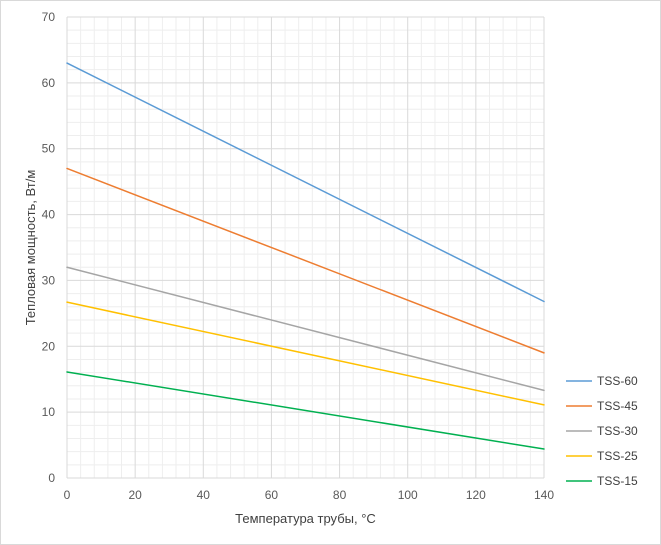 Image resolution: width=661 pixels, height=545 pixels. Describe the element at coordinates (476, 495) in the screenshot. I see `x-tick-label: 120` at that location.